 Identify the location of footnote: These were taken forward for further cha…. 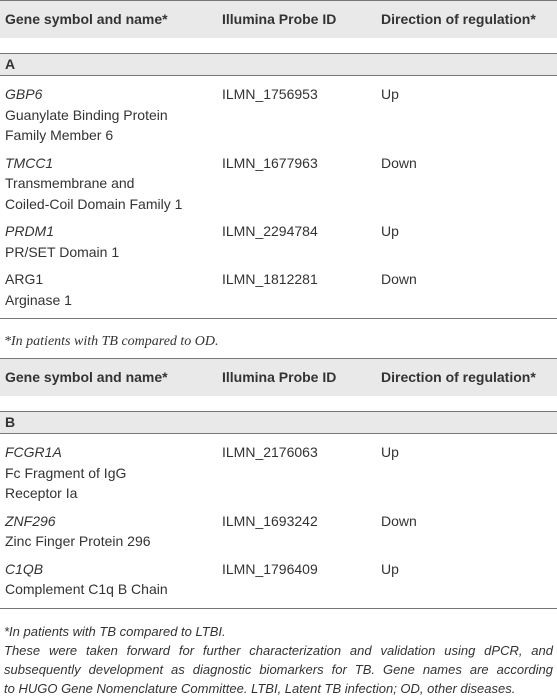
(278, 650).